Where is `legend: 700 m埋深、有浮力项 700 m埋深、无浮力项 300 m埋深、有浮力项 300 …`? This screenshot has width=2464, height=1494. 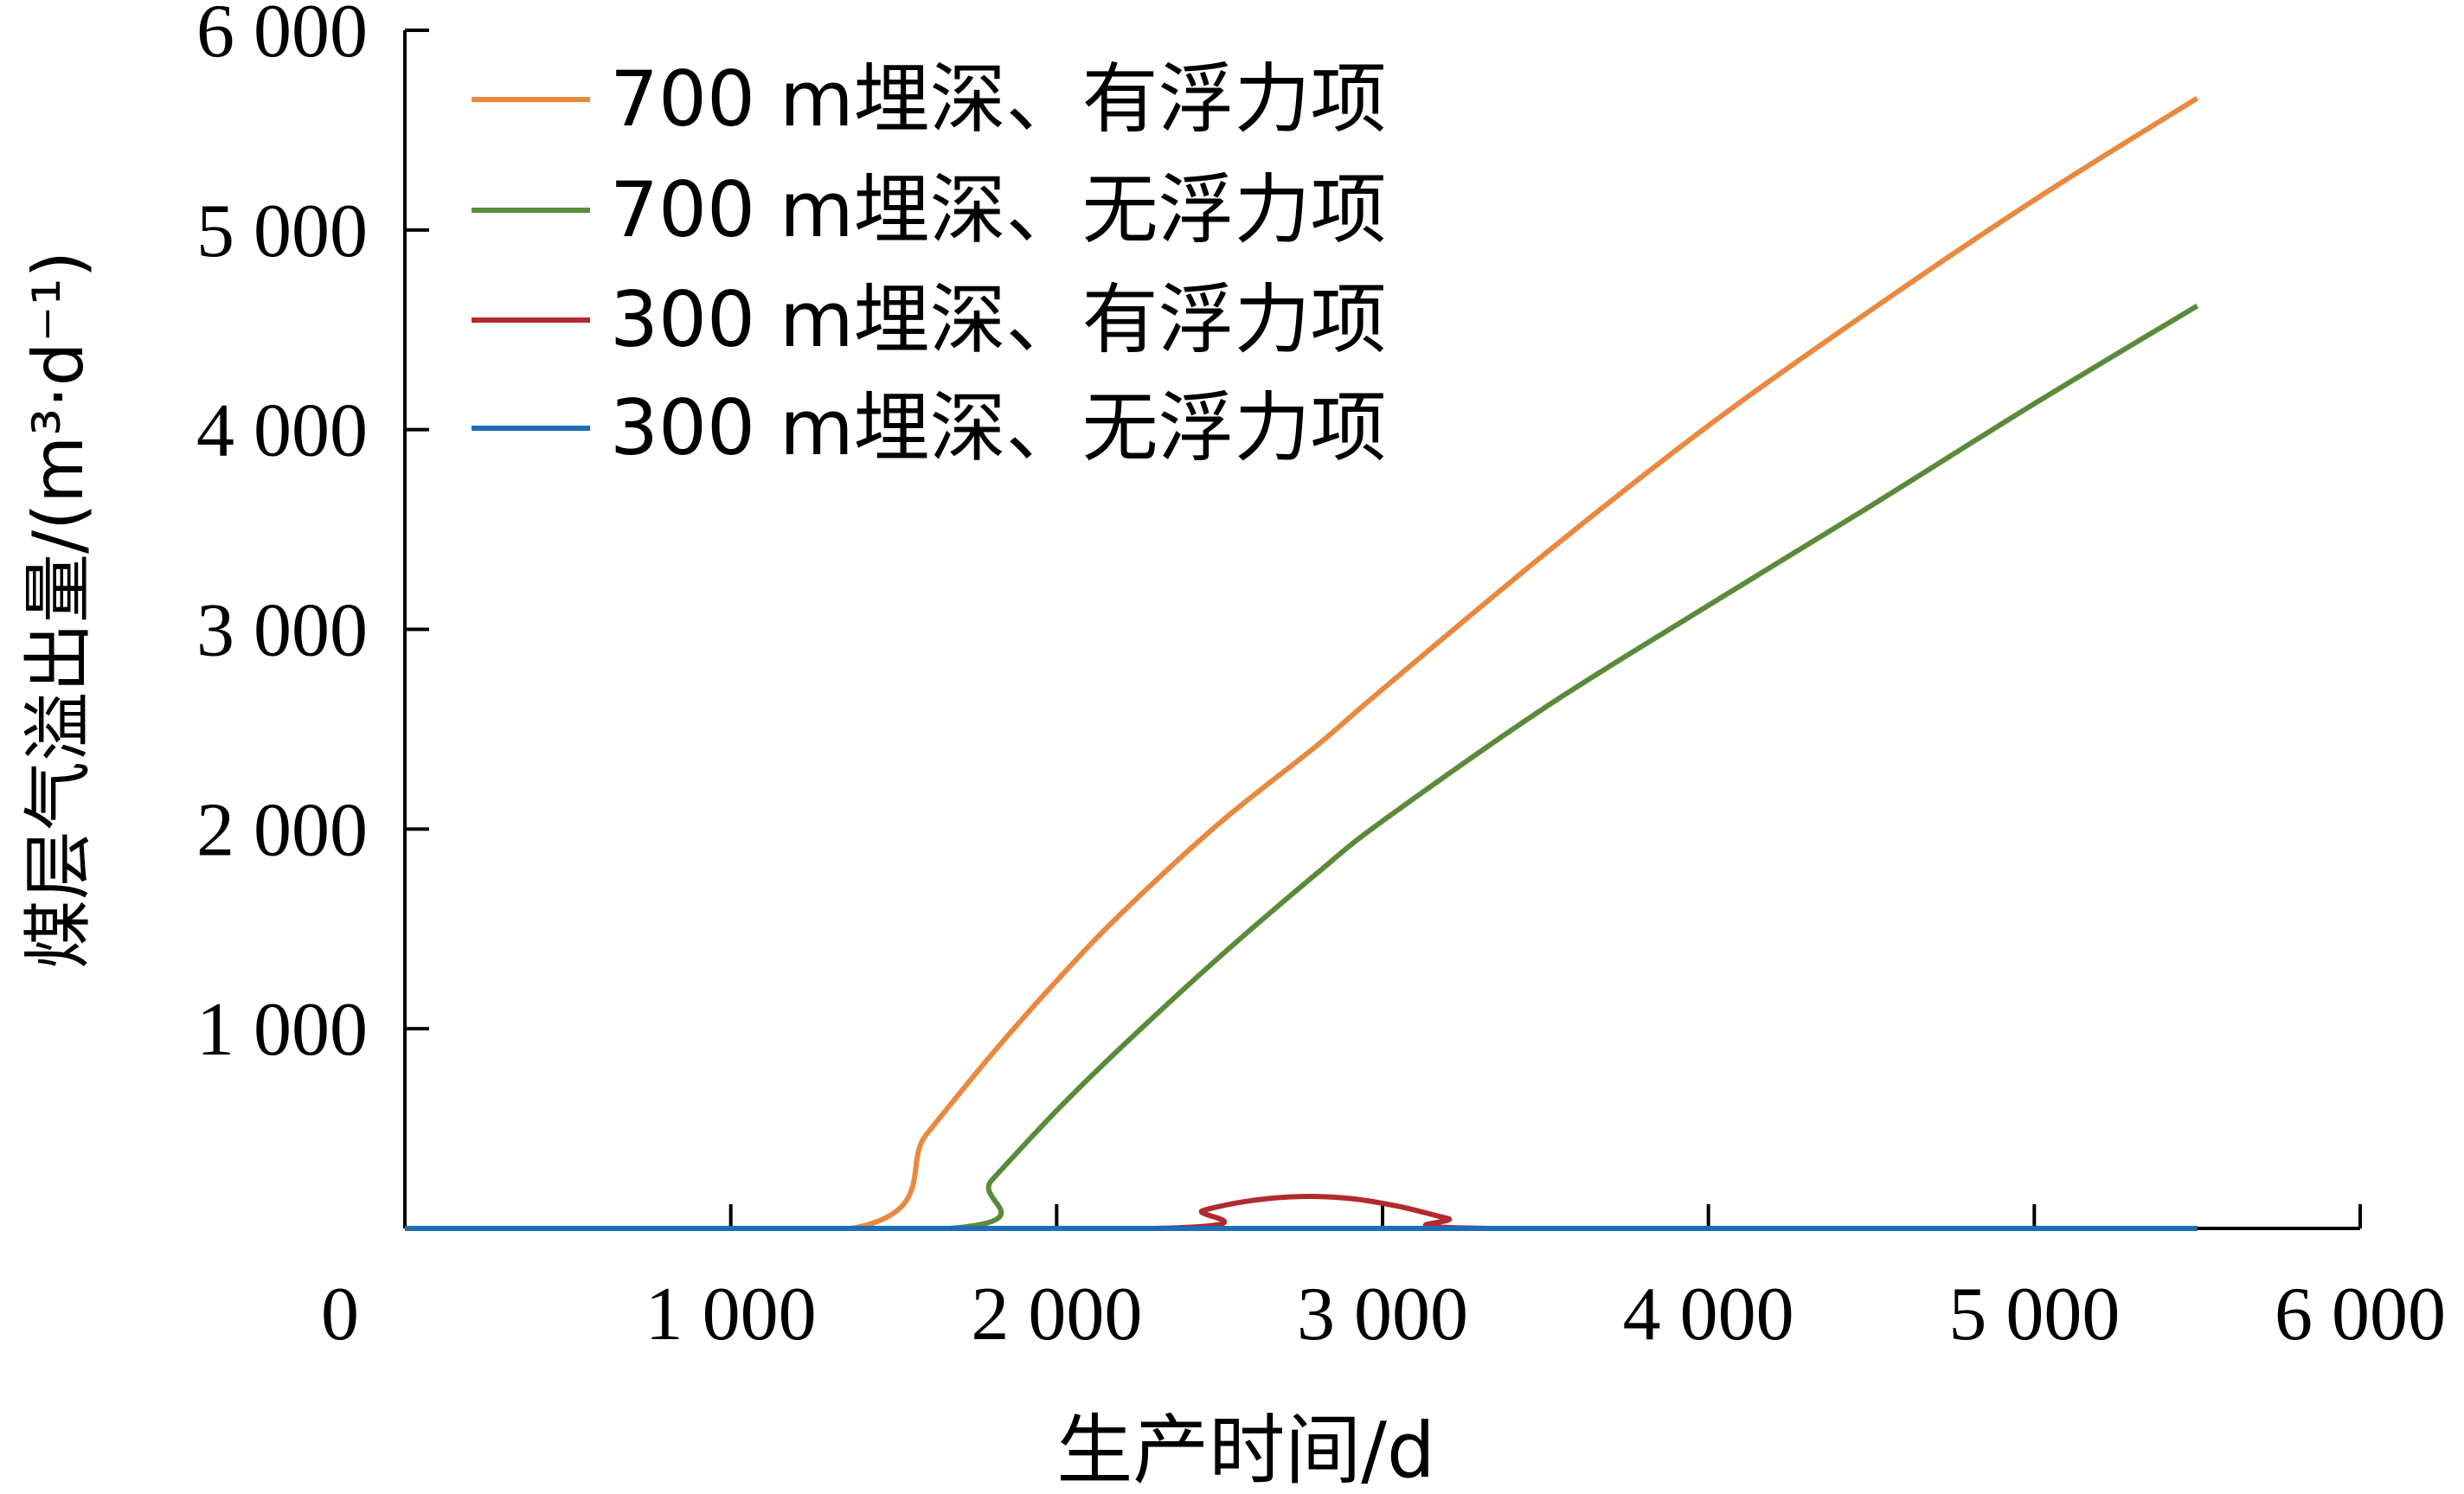 legend: 700 m埋深、有浮力项 700 m埋深、无浮力项 300 m埋深、有浮力项 300 … is located at coordinates (929, 263).